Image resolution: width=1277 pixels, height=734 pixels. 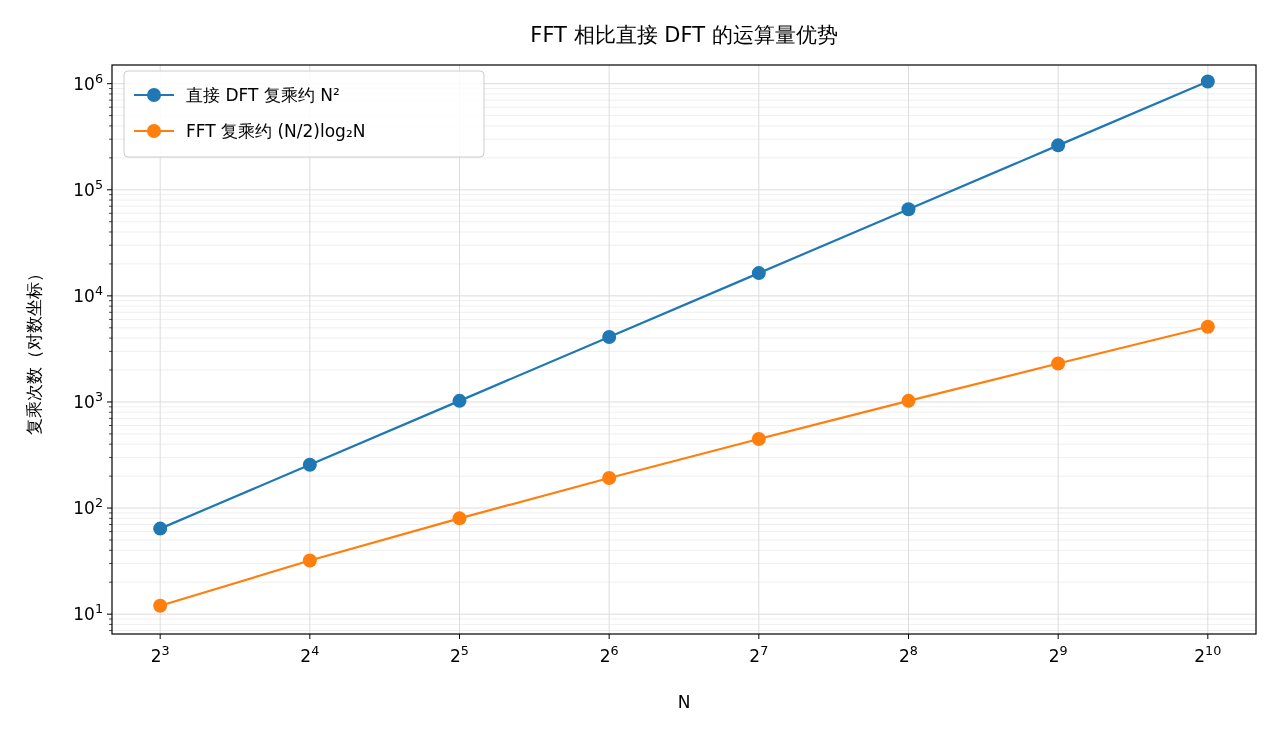 I want to click on y-tick-label: 10$^{3}$, so click(x=88, y=400).